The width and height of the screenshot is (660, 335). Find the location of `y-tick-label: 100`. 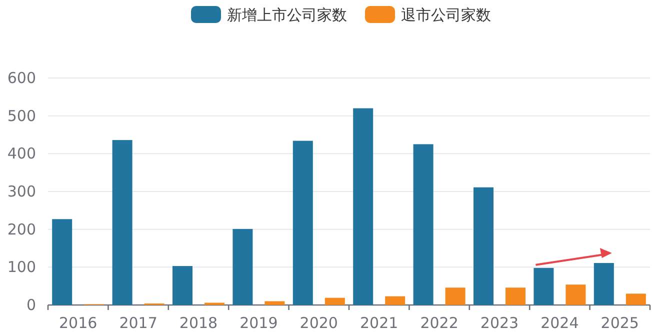

y-tick-label: 100 is located at coordinates (21, 267).